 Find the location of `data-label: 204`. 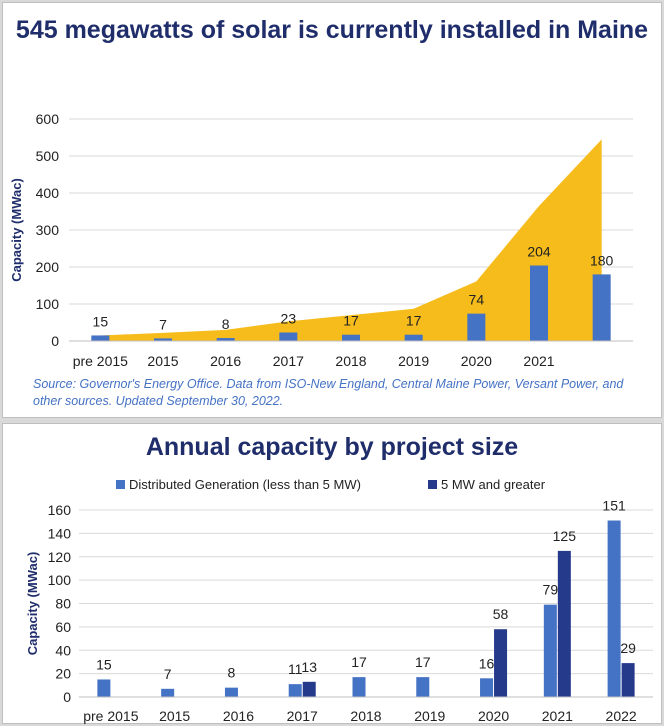

data-label: 204 is located at coordinates (539, 252).